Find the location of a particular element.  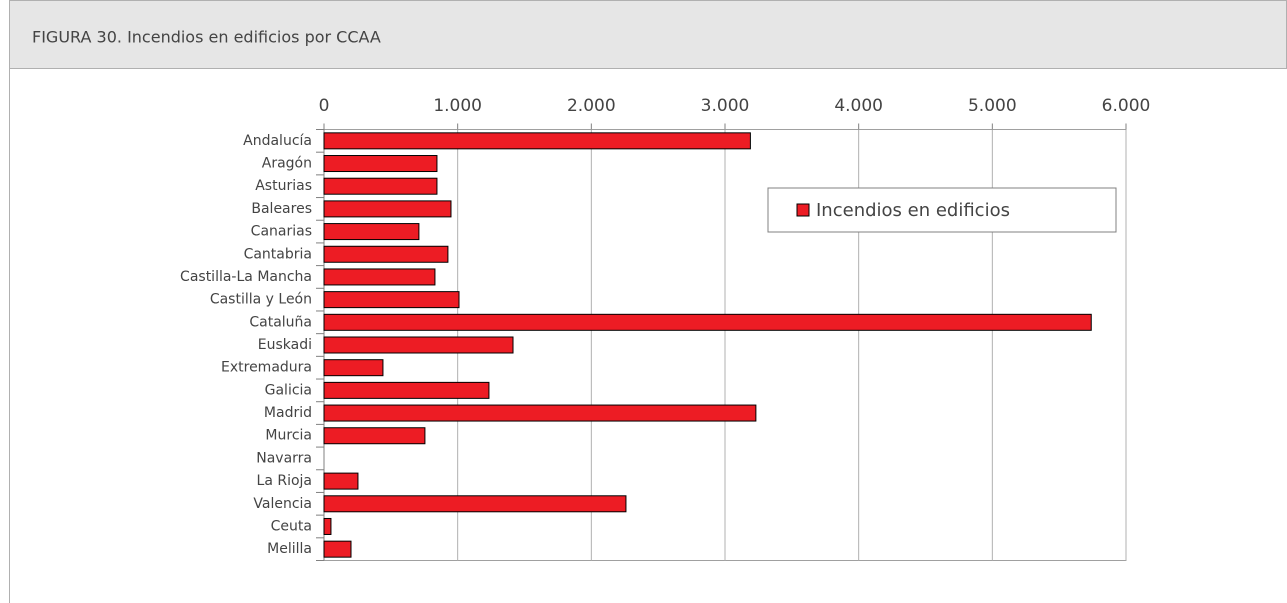

y-tick-label: Navarra is located at coordinates (284, 458).